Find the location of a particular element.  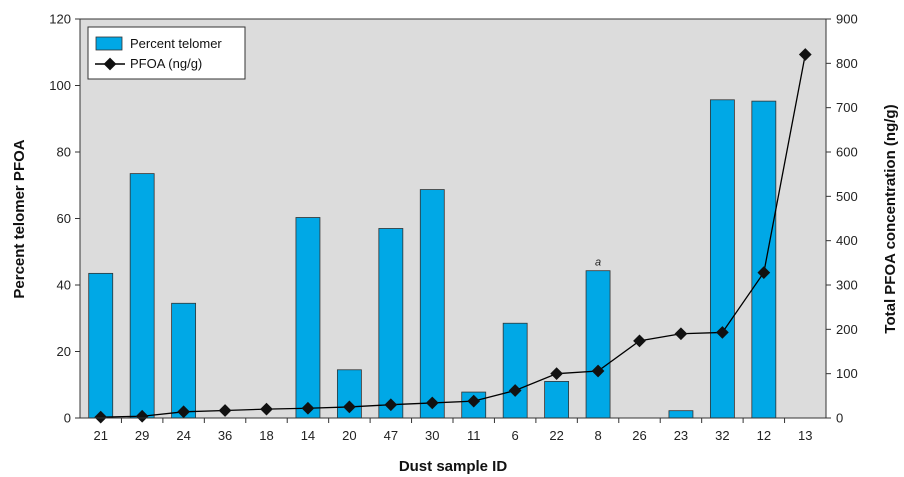

y-left-tick-label: 80 is located at coordinates (64, 152).